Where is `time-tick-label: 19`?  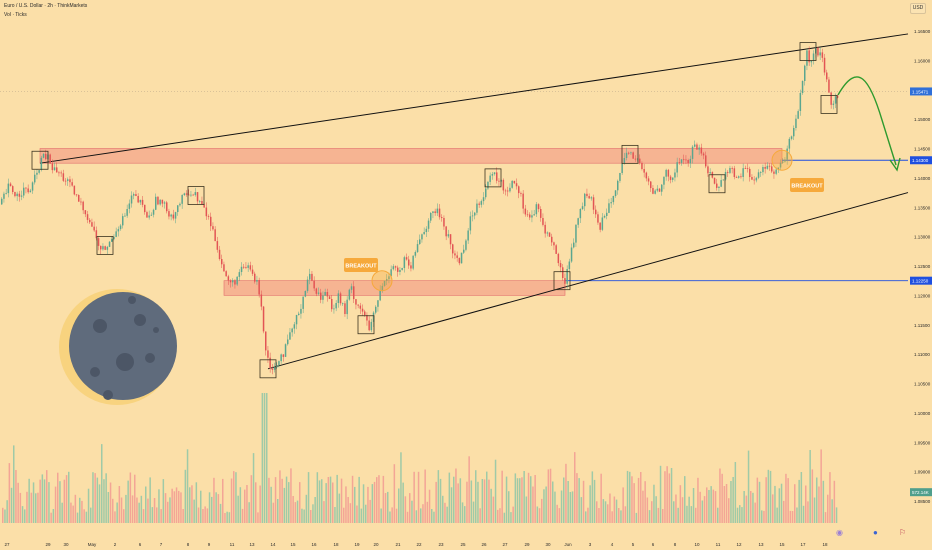
time-tick-label: 19 is located at coordinates (357, 544).